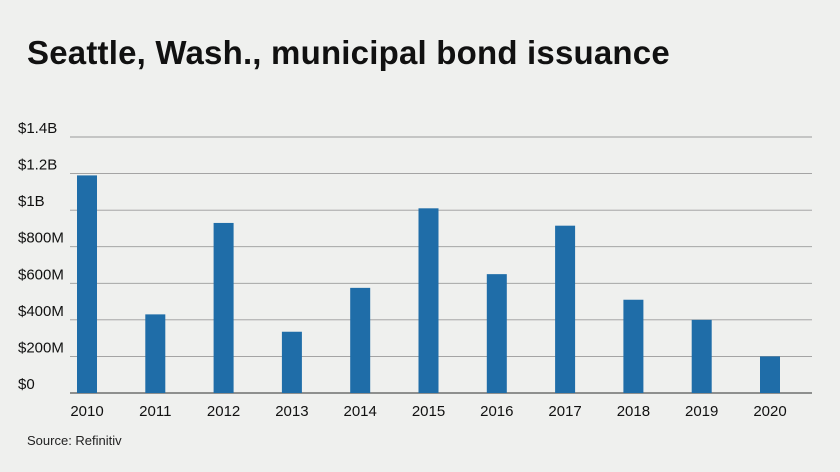 The height and width of the screenshot is (472, 840). Describe the element at coordinates (769, 411) in the screenshot. I see `x-tick-label: 2020` at that location.